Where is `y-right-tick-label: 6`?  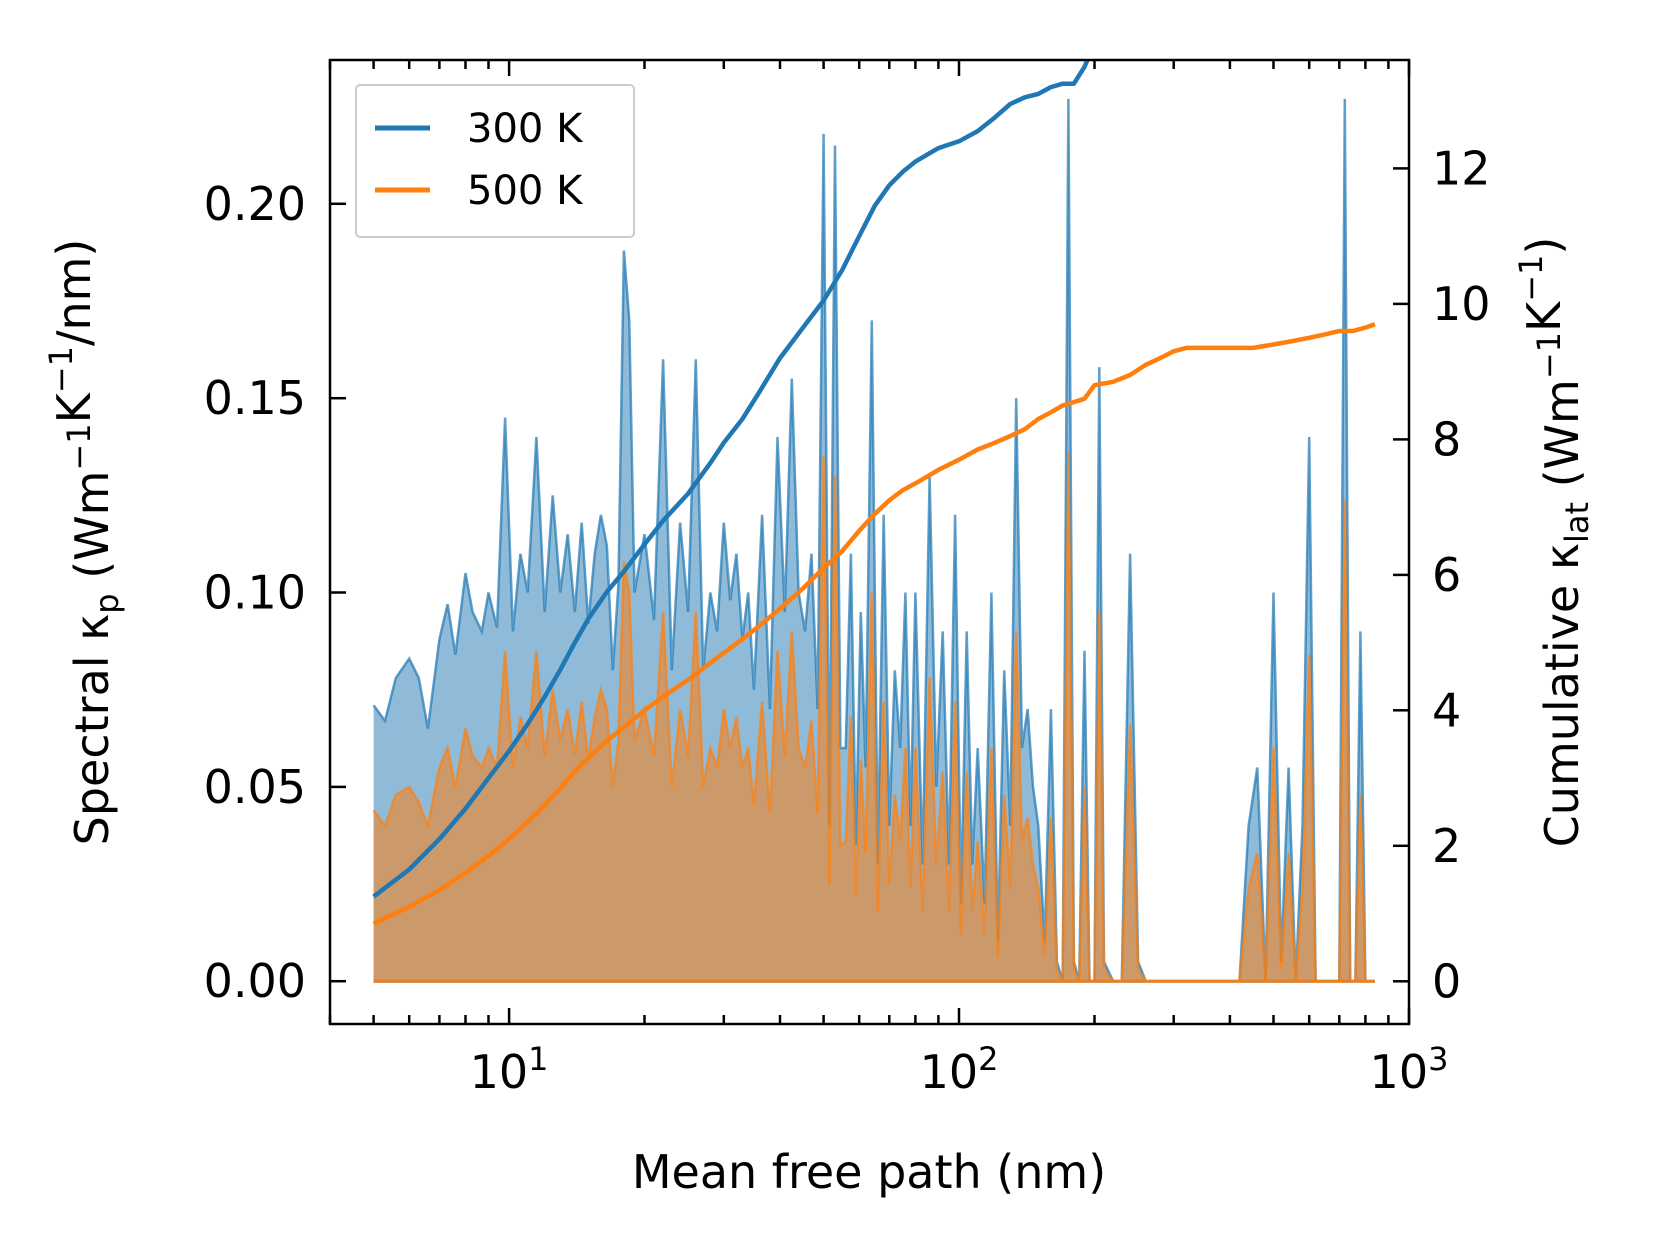 y-right-tick-label: 6 is located at coordinates (1446, 575).